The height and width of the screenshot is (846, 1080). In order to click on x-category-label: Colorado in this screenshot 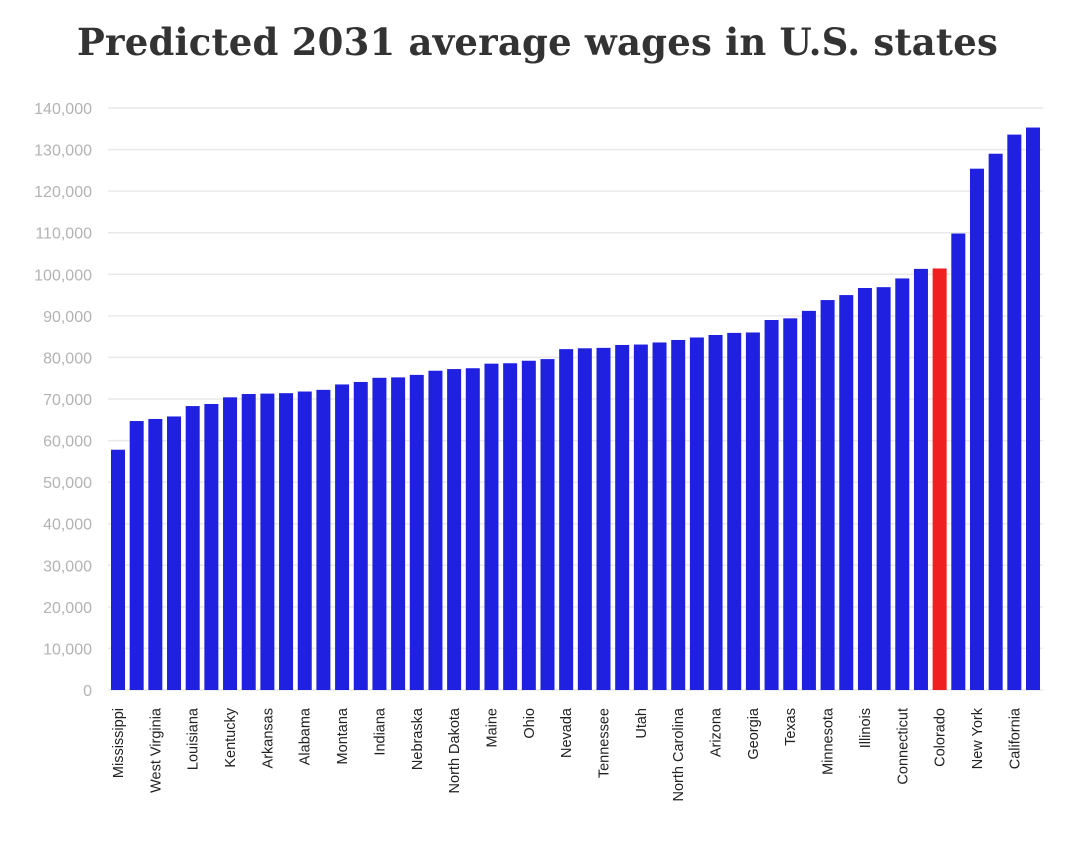, I will do `click(941, 737)`.